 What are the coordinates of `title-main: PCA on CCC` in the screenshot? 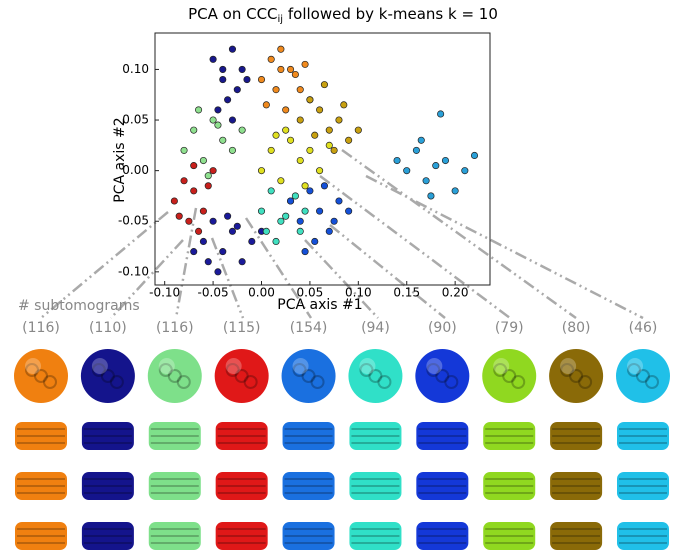 It's located at (232, 14).